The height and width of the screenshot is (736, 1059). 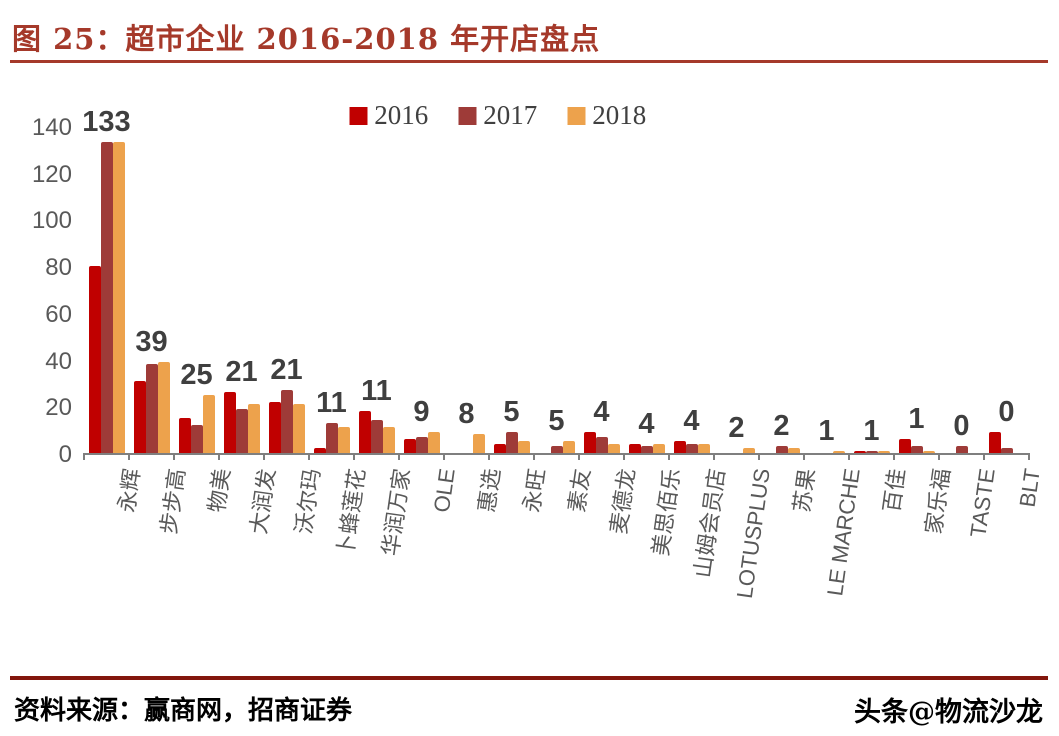 I want to click on data-label: 2, so click(x=781, y=426).